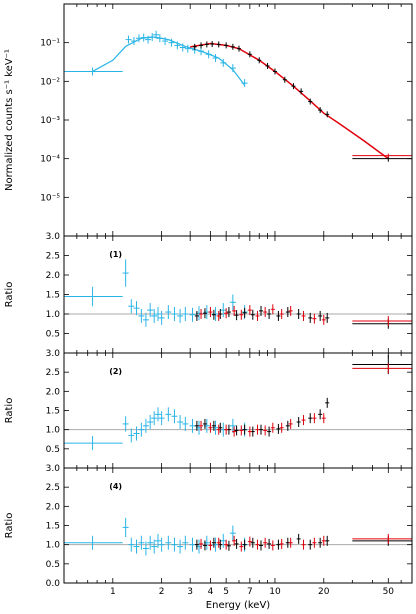 The height and width of the screenshot is (614, 416). I want to click on x-tick-label: 50, so click(389, 592).